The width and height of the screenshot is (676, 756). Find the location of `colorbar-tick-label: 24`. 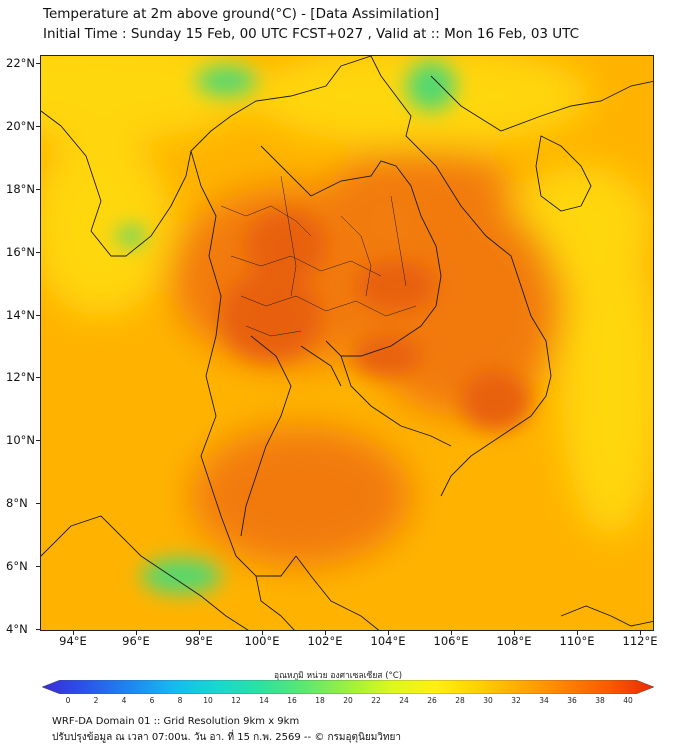

colorbar-tick-label: 24 is located at coordinates (404, 700).